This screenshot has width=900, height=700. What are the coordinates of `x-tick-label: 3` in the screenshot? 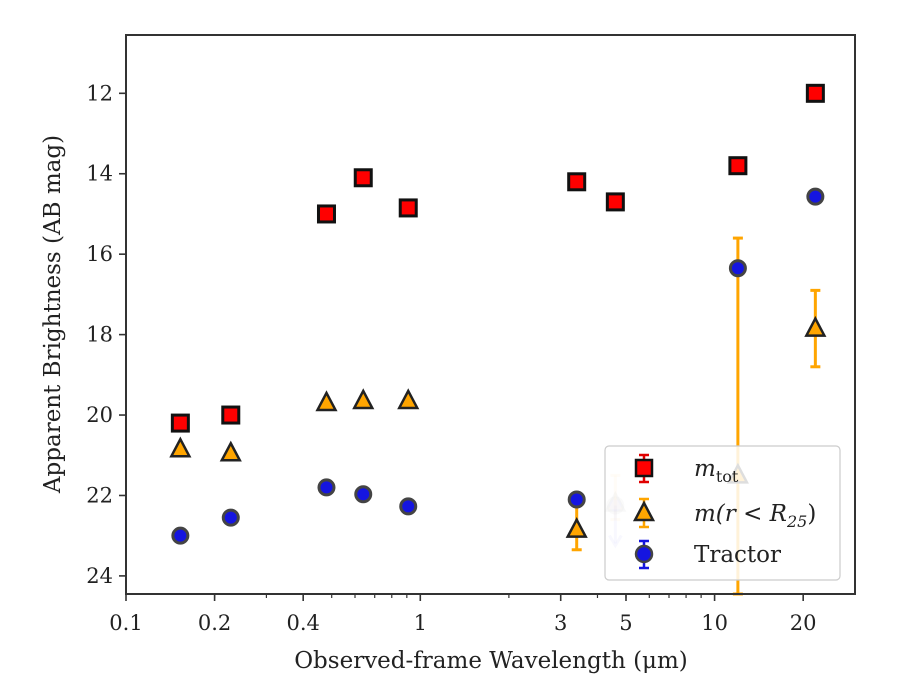 It's located at (560, 623).